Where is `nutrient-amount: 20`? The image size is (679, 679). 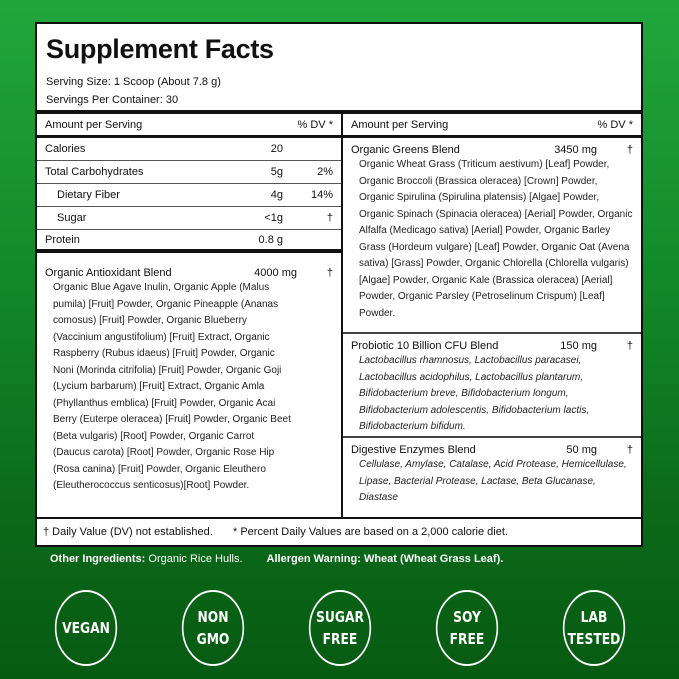
nutrient-amount: 20 is located at coordinates (276, 149).